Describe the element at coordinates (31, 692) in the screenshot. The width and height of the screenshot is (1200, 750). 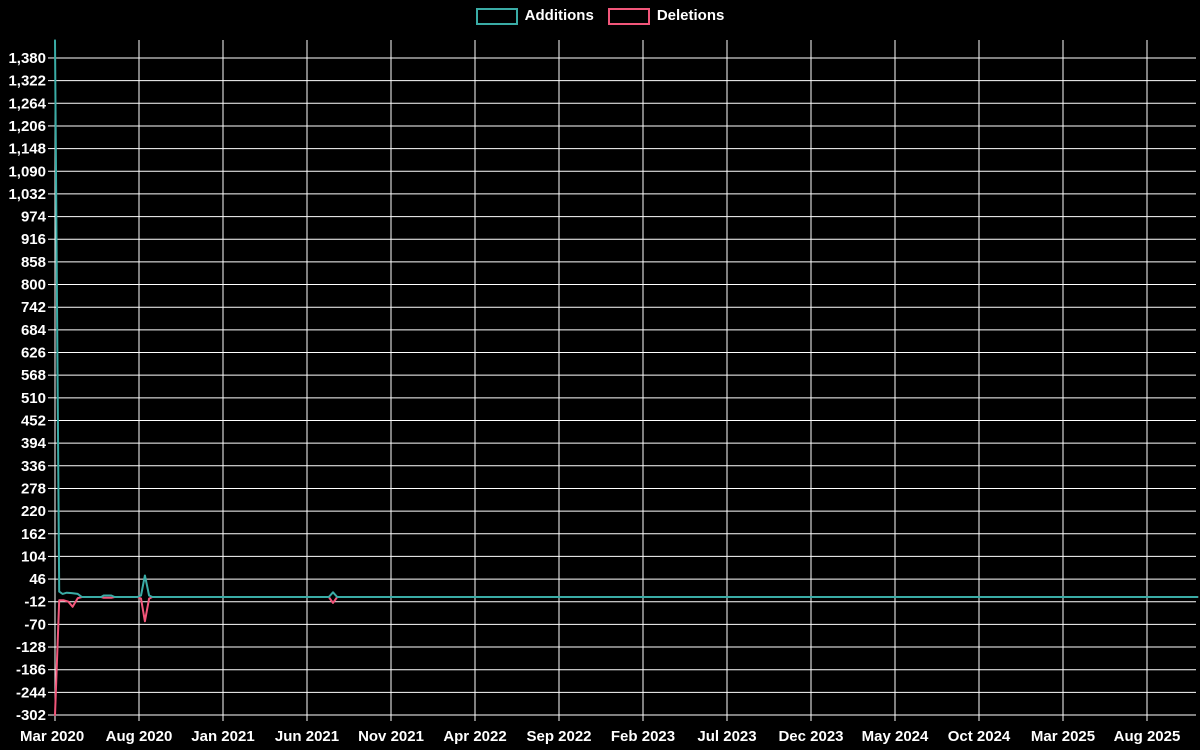
I see `y-tick-label: -244` at that location.